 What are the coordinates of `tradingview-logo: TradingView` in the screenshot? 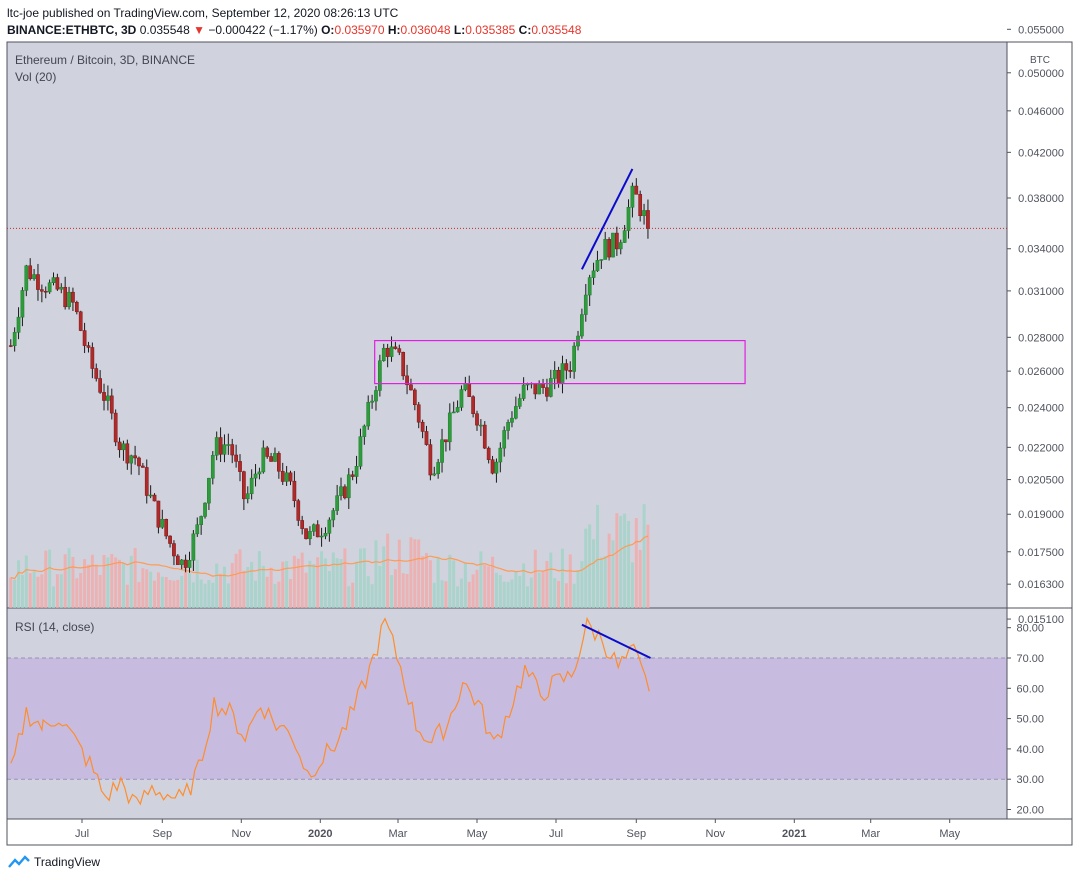 It's located at (54, 862).